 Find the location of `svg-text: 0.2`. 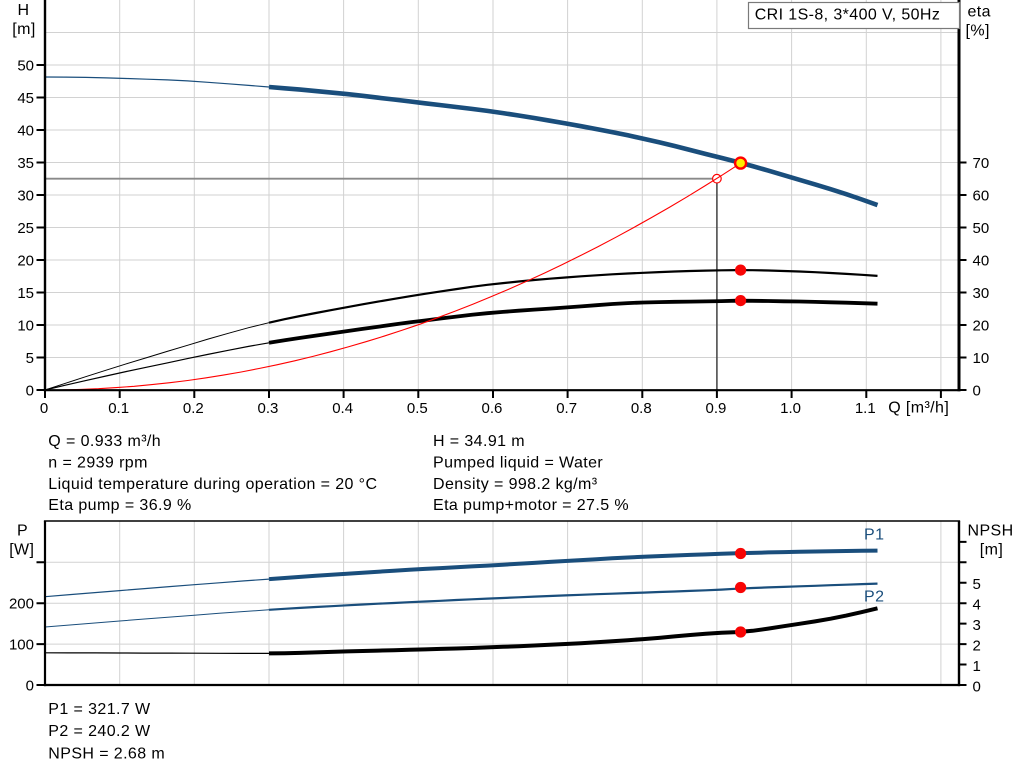

svg-text: 0.2 is located at coordinates (193, 408).